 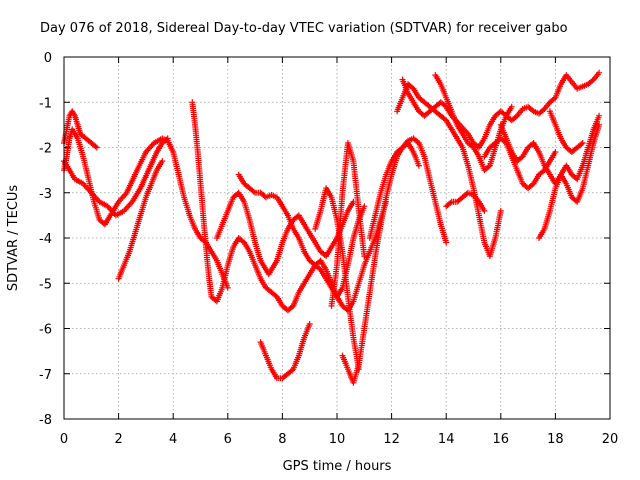 What do you see at coordinates (45, 330) in the screenshot?
I see `y-tick-label: -6` at bounding box center [45, 330].